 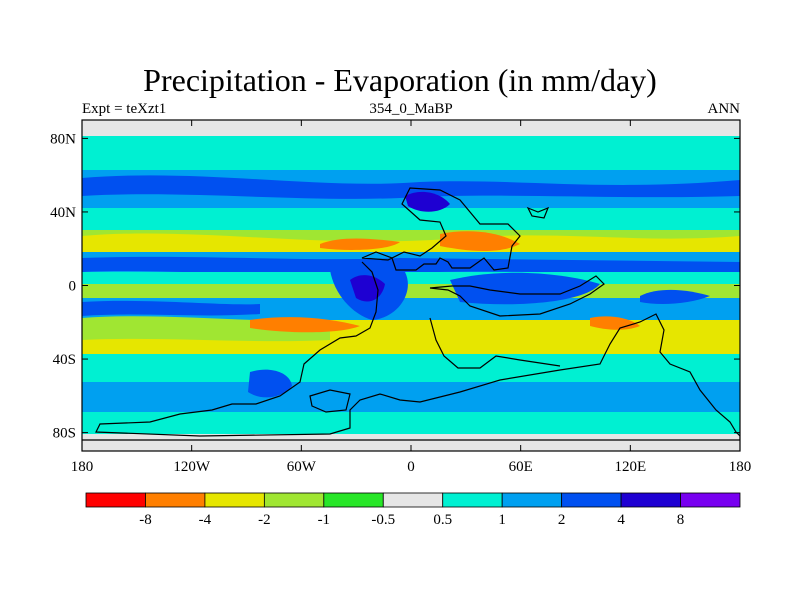 I want to click on colorbar-label: 2, so click(x=562, y=520).